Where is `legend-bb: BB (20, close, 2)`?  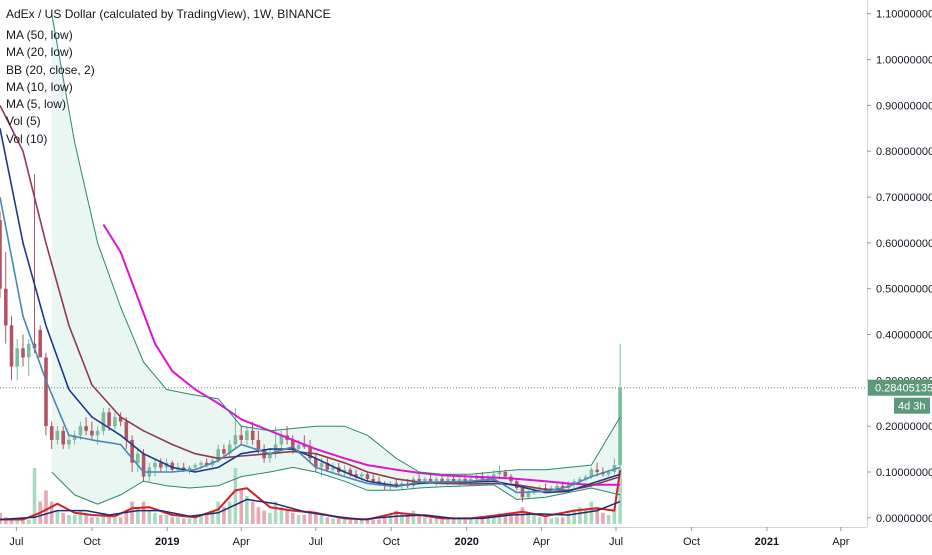
legend-bb: BB (20, close, 2) is located at coordinates (50, 69).